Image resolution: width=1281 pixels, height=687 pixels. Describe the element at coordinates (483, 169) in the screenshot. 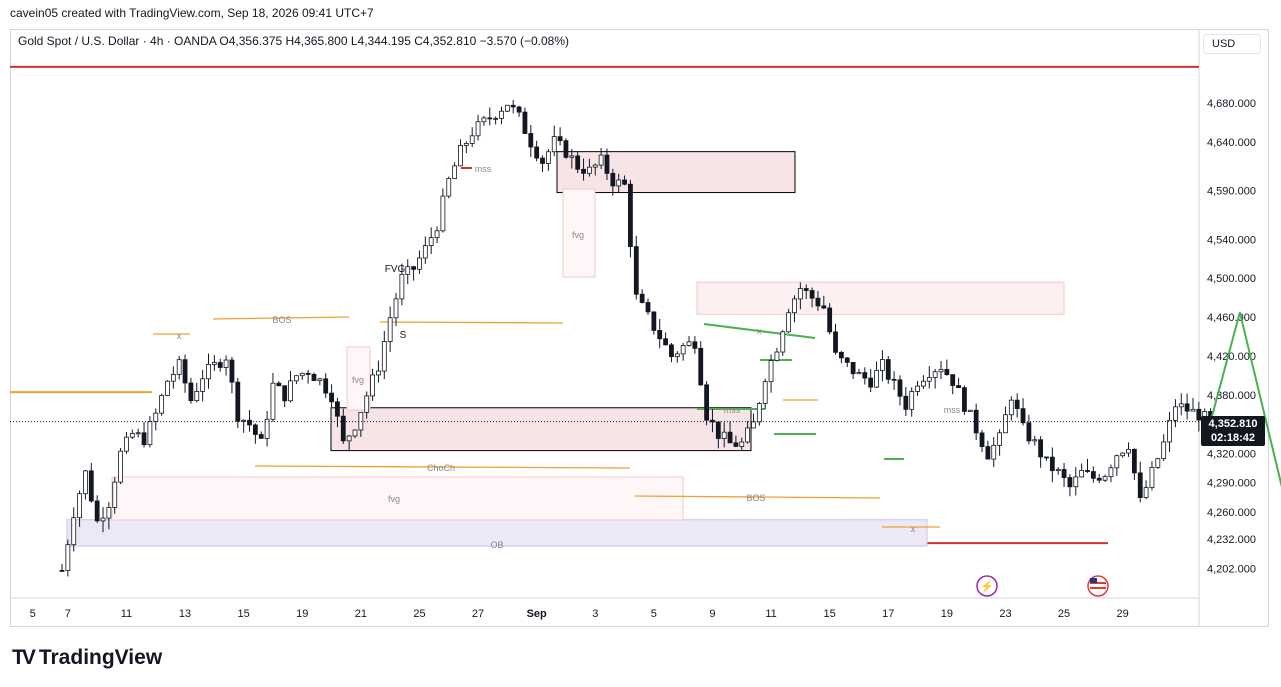

I see `annotation-label: mss` at that location.